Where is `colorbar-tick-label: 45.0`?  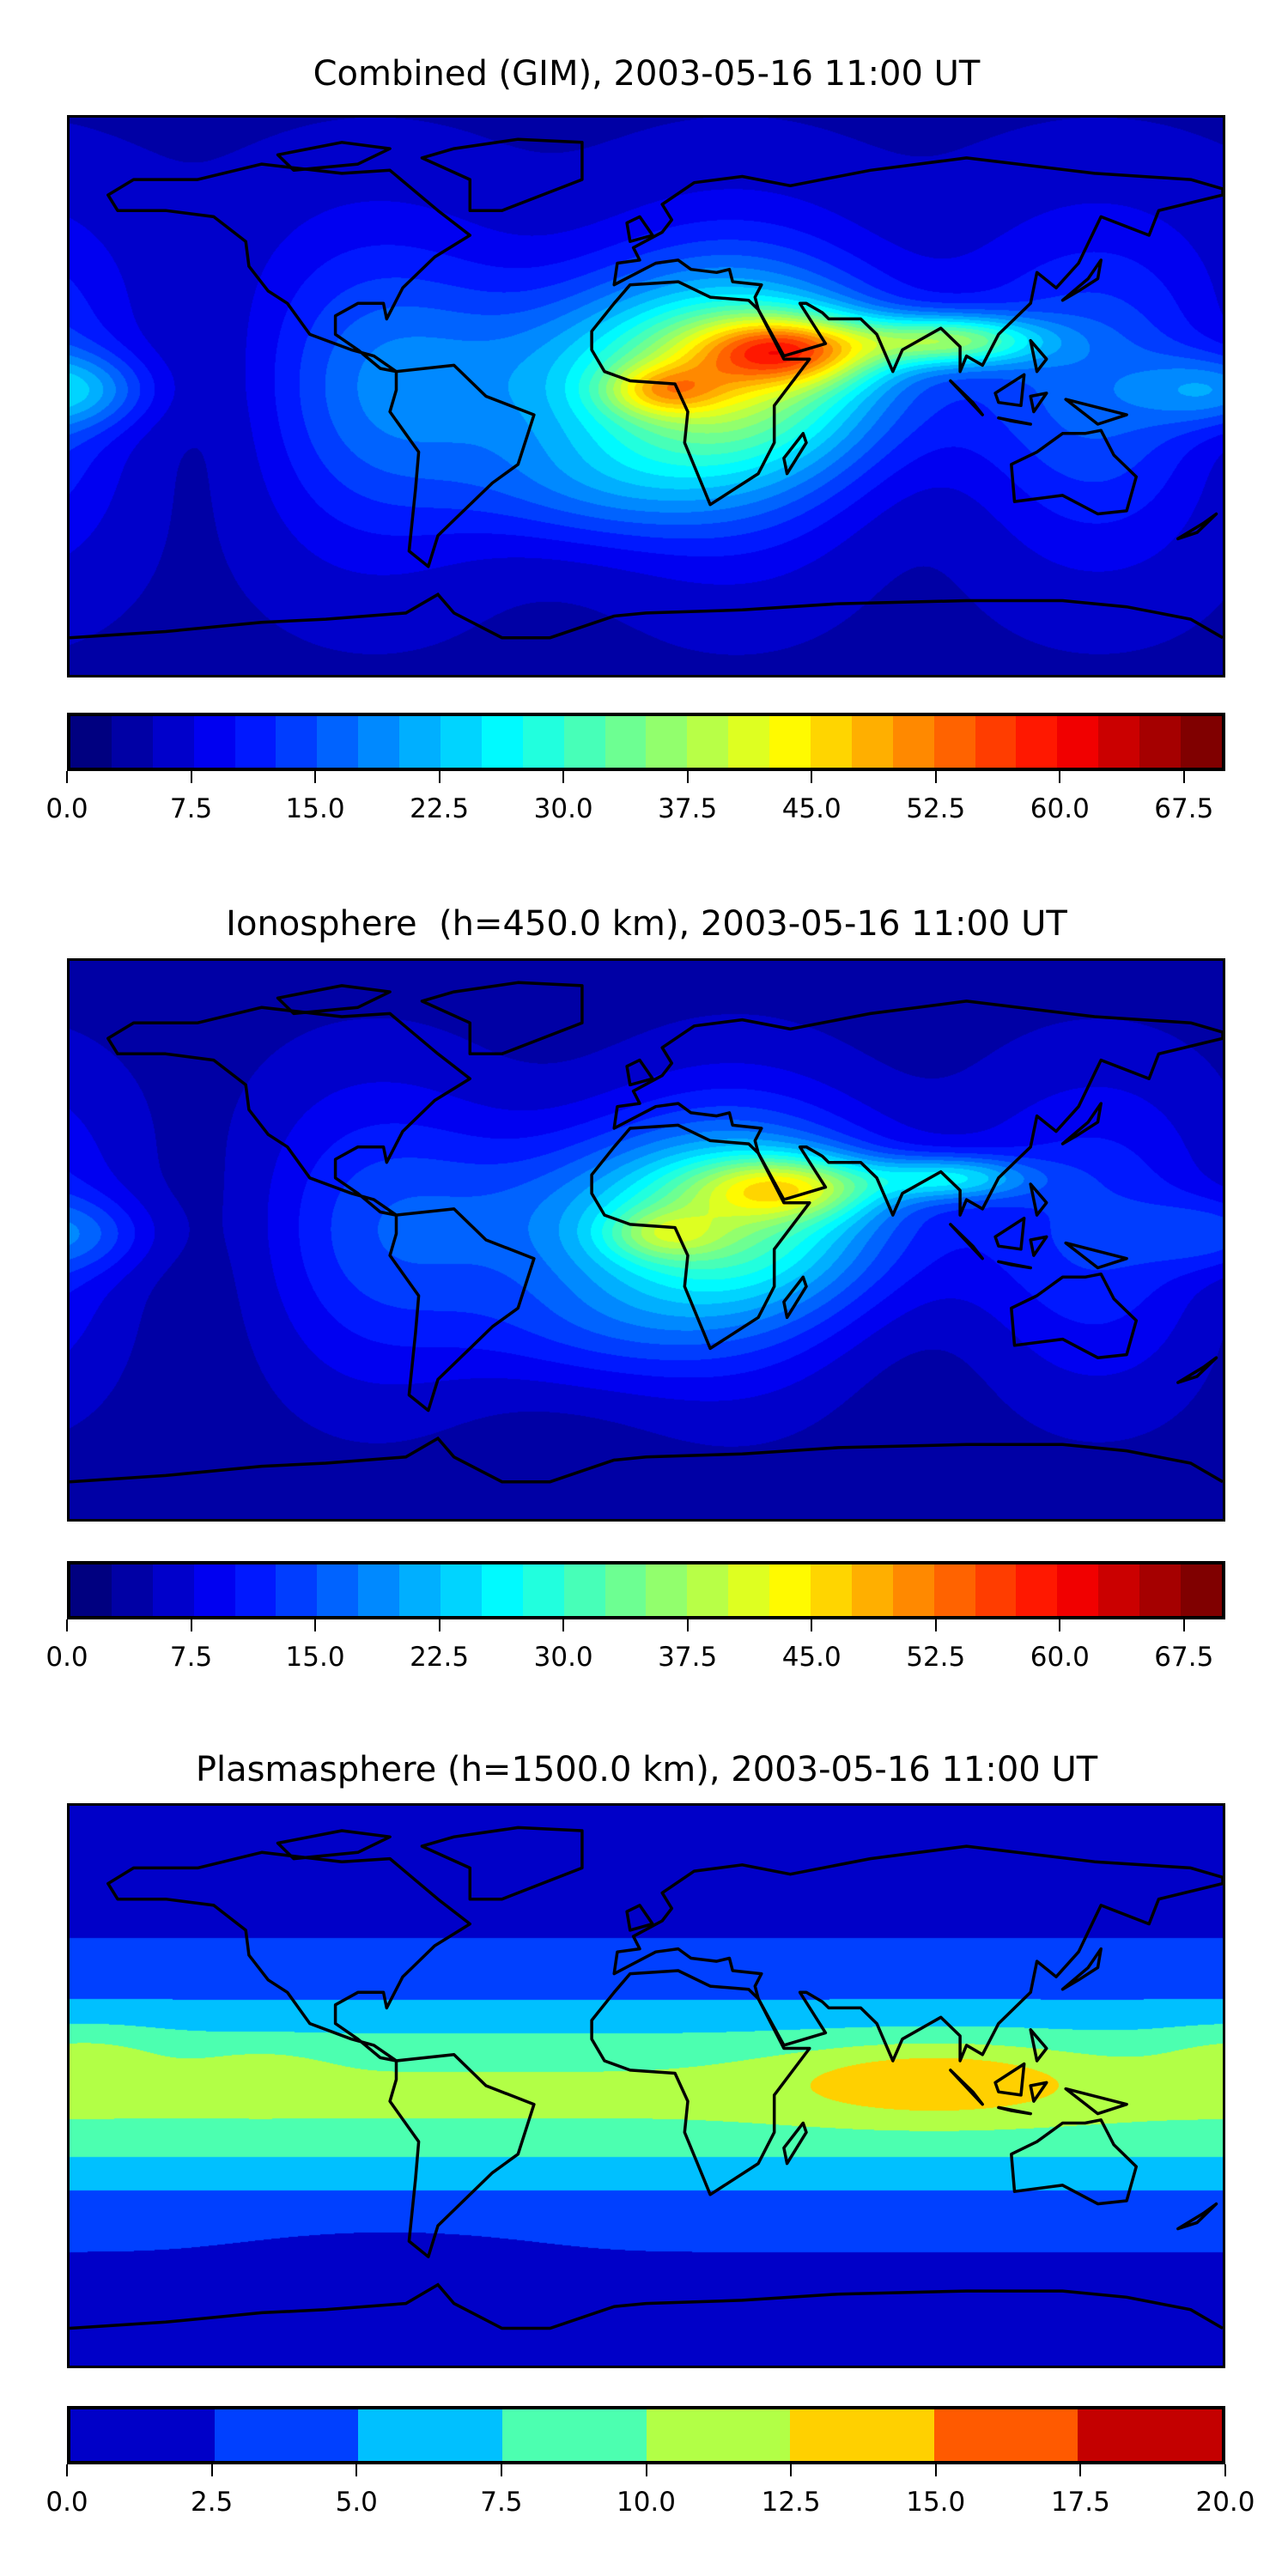
colorbar-tick-label: 45.0 is located at coordinates (811, 1657).